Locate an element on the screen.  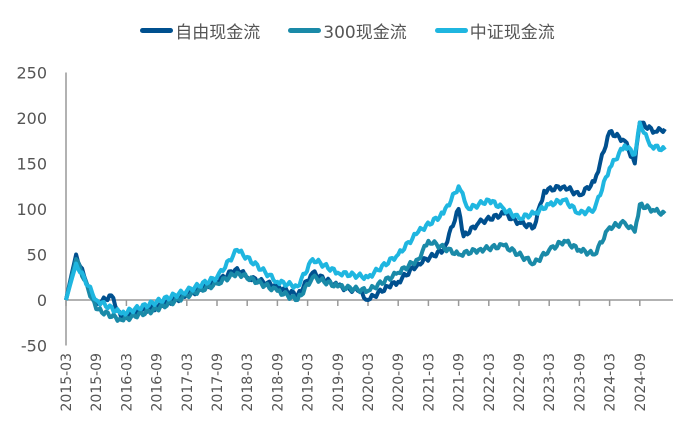
x-tick-label: 2023-03 is located at coordinates (550, 382).